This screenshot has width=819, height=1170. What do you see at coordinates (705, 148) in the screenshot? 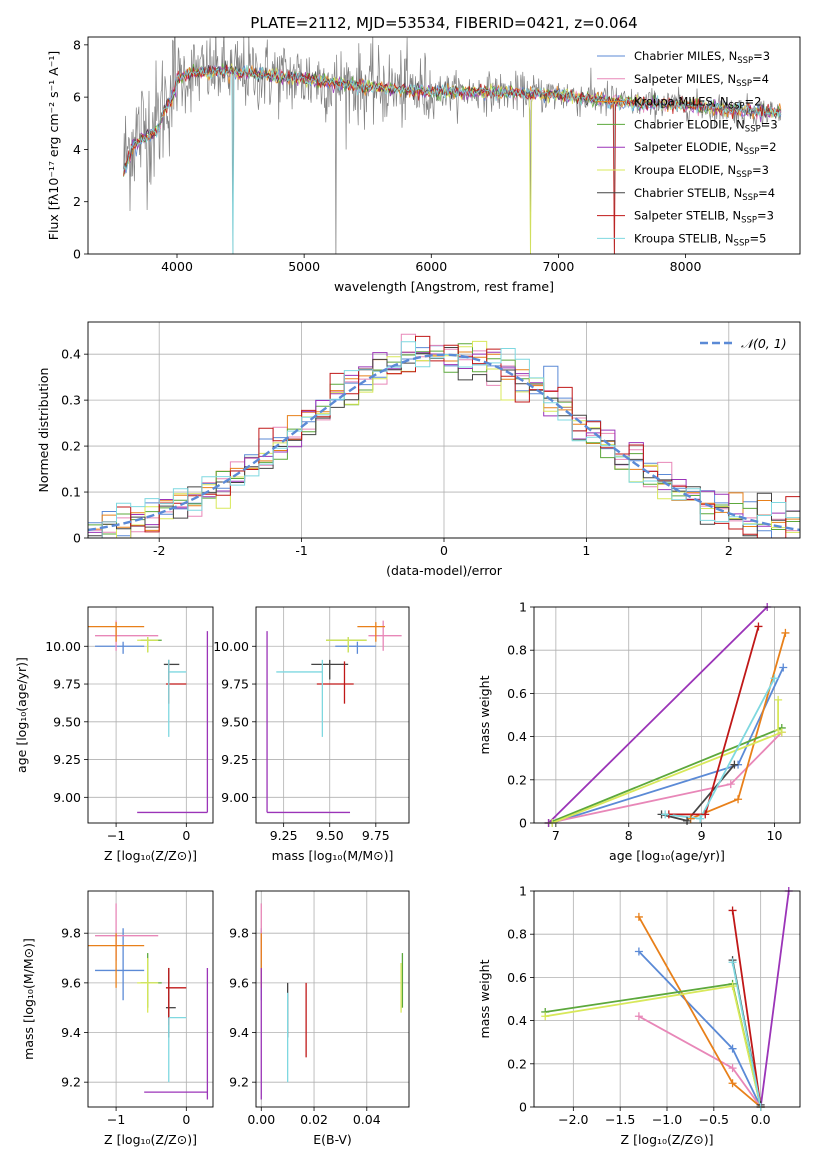
I see `legend-label: Salpeter ELODIE, NSSP=2` at bounding box center [705, 148].